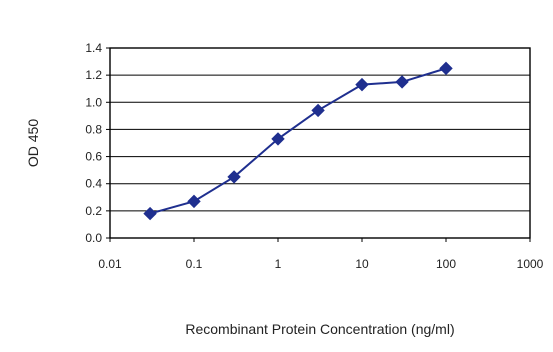 This screenshot has width=553, height=352. I want to click on y-tick-label: 0.0, so click(93, 238).